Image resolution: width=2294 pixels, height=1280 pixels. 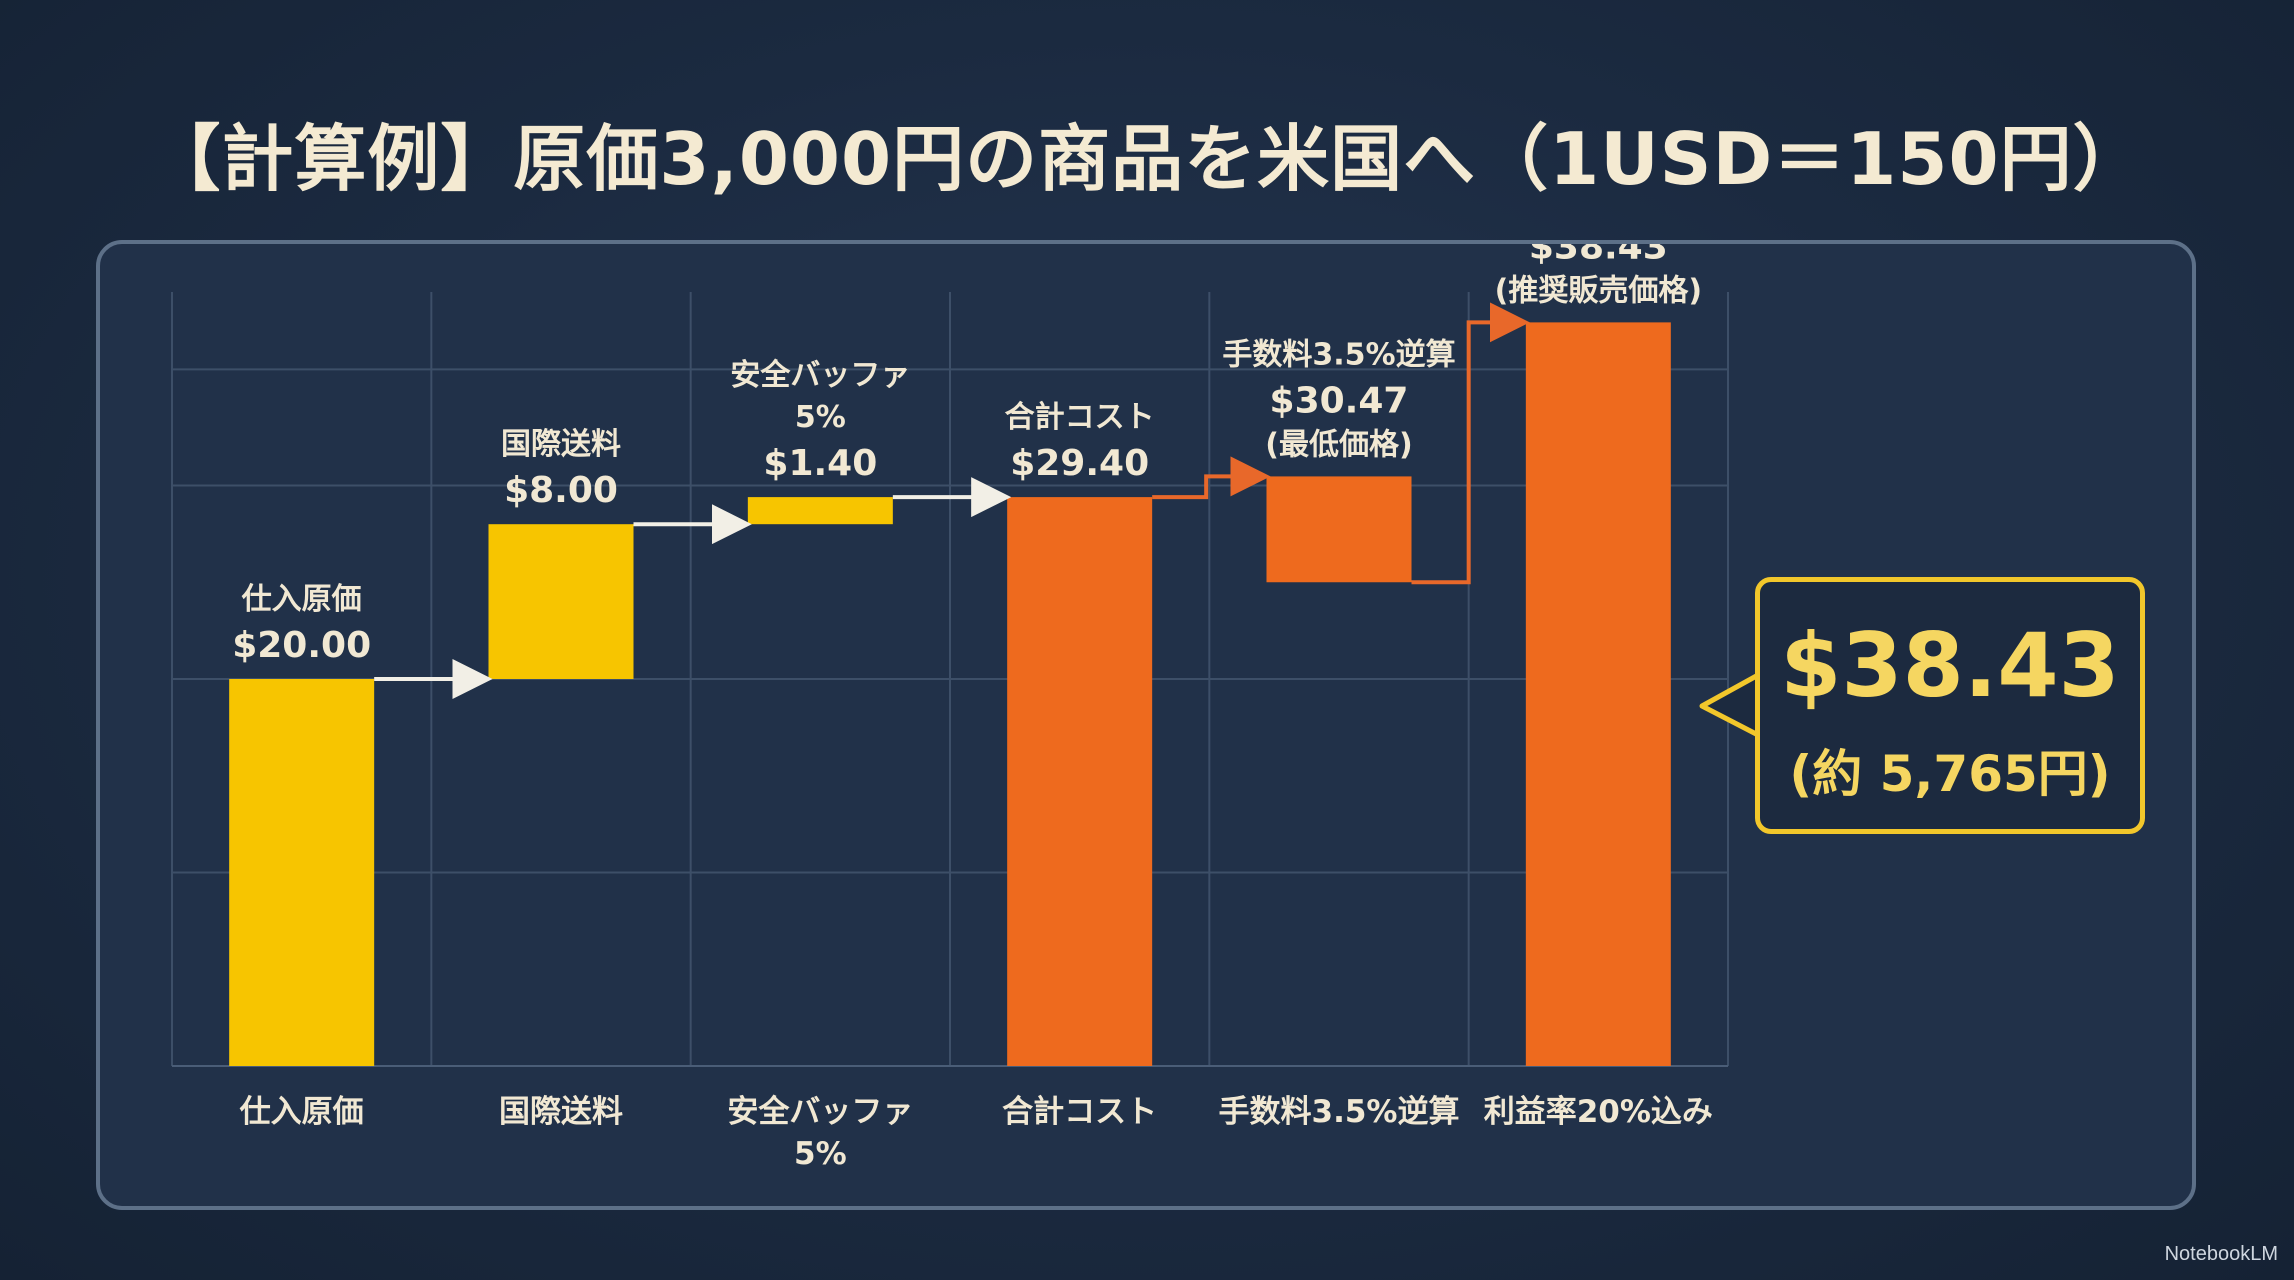 I want to click on data-label: 合計コスト, so click(x=1080, y=417).